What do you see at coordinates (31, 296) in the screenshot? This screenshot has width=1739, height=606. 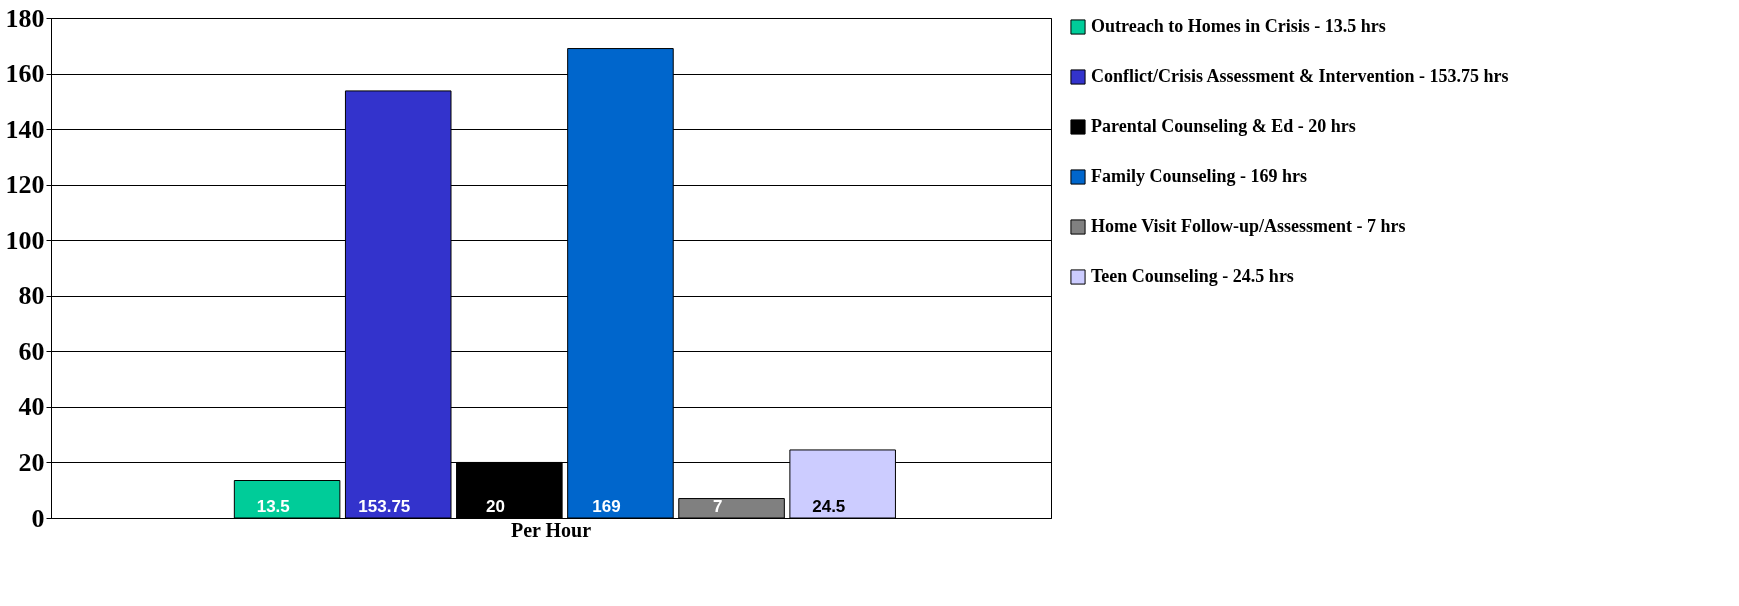 I see `y-tick-label: 80` at bounding box center [31, 296].